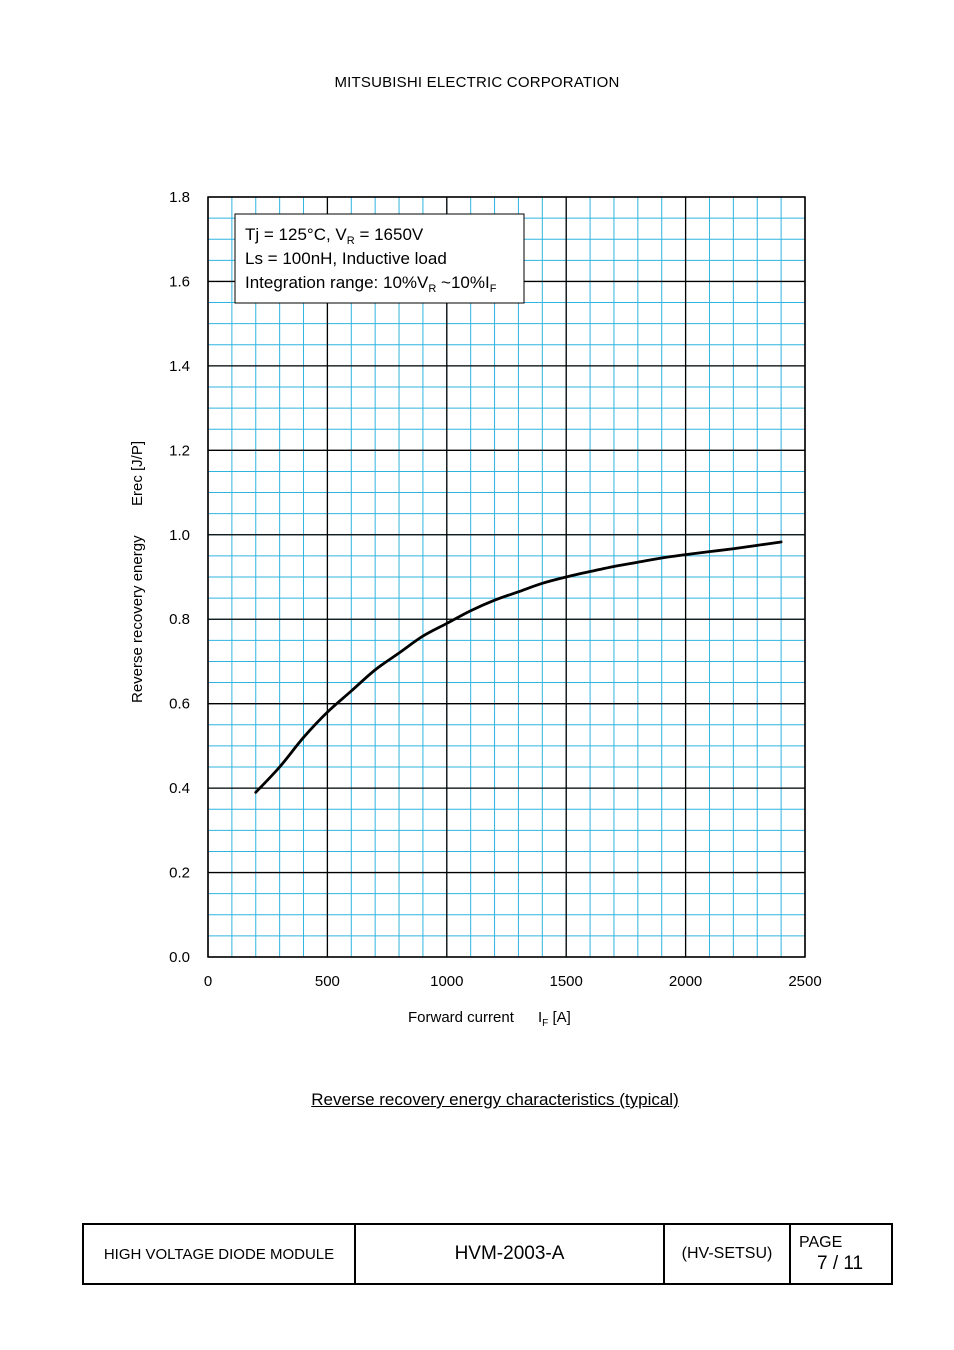 This screenshot has width=954, height=1350. What do you see at coordinates (346, 258) in the screenshot?
I see `condition-line: Ls = 100nH, Inductive load` at bounding box center [346, 258].